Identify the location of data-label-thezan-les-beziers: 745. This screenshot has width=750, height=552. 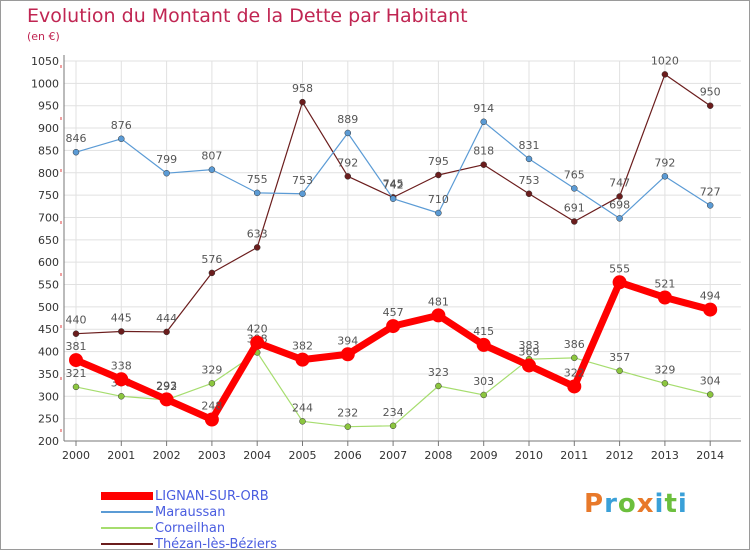
(393, 183).